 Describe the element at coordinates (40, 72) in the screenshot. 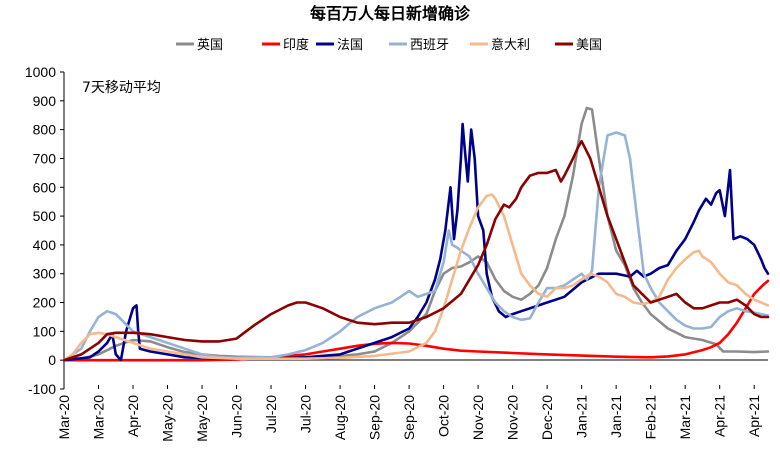

I see `y-tick-label: 1000` at that location.